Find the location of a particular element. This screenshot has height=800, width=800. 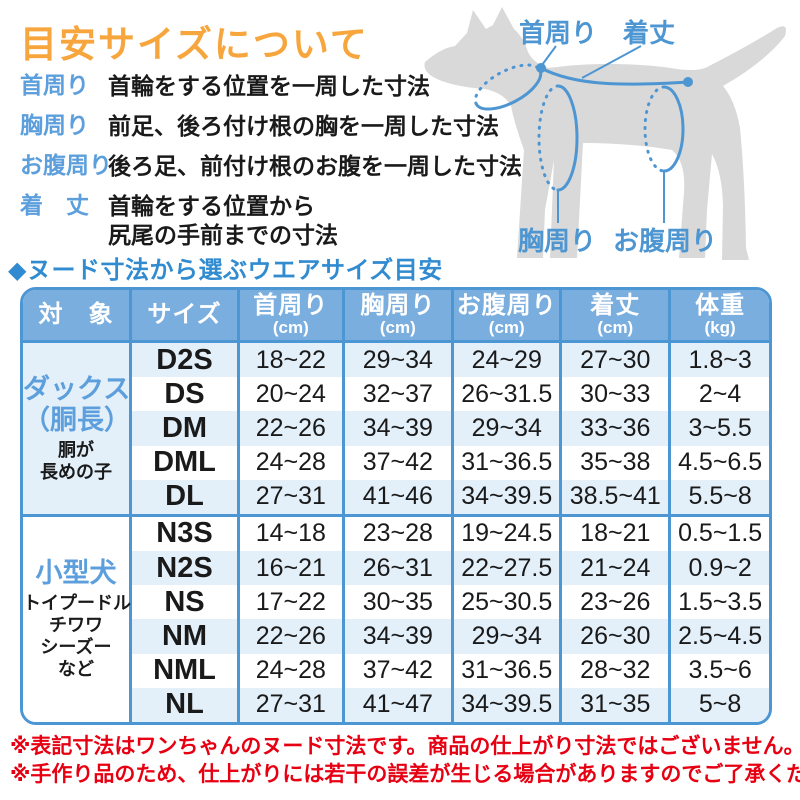

chest-value: 26~31 is located at coordinates (397, 568).